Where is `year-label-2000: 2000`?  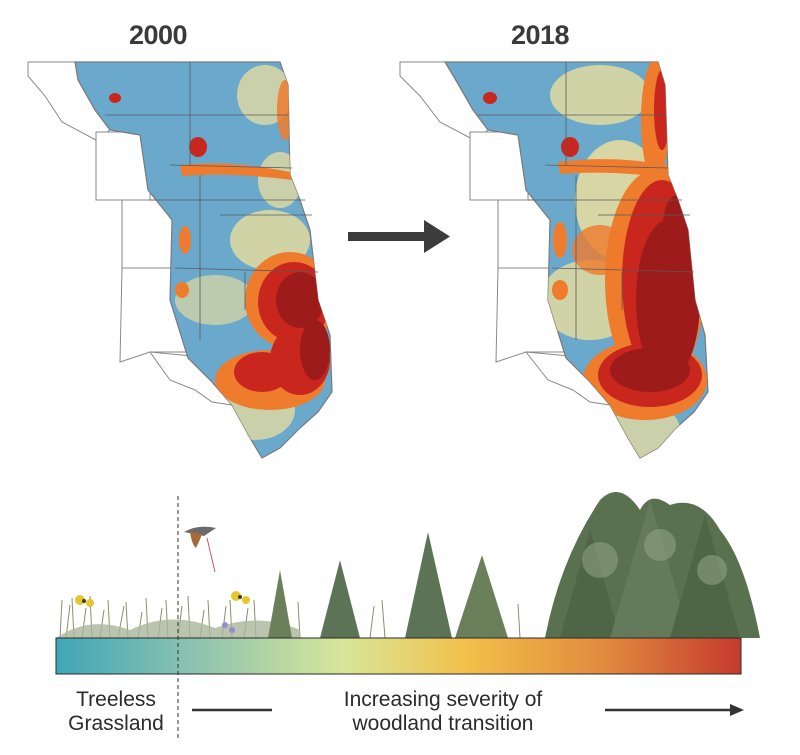
year-label-2000: 2000 is located at coordinates (158, 35).